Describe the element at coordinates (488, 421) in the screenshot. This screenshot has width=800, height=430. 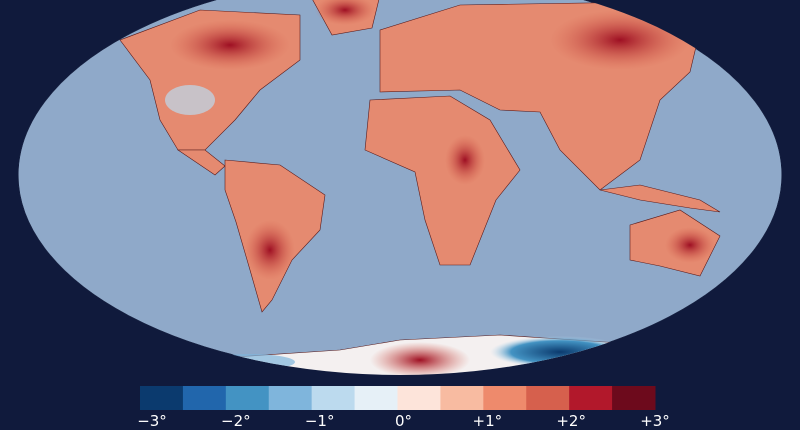
I see `tick-label: +1°` at that location.